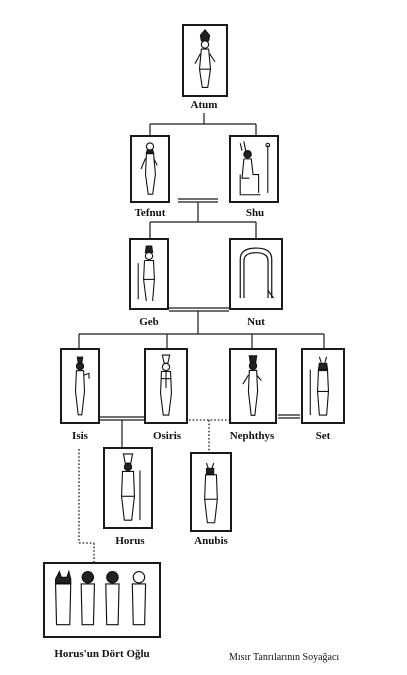 The width and height of the screenshot is (407, 675). What do you see at coordinates (80, 436) in the screenshot?
I see `isis-label: Isis` at bounding box center [80, 436].